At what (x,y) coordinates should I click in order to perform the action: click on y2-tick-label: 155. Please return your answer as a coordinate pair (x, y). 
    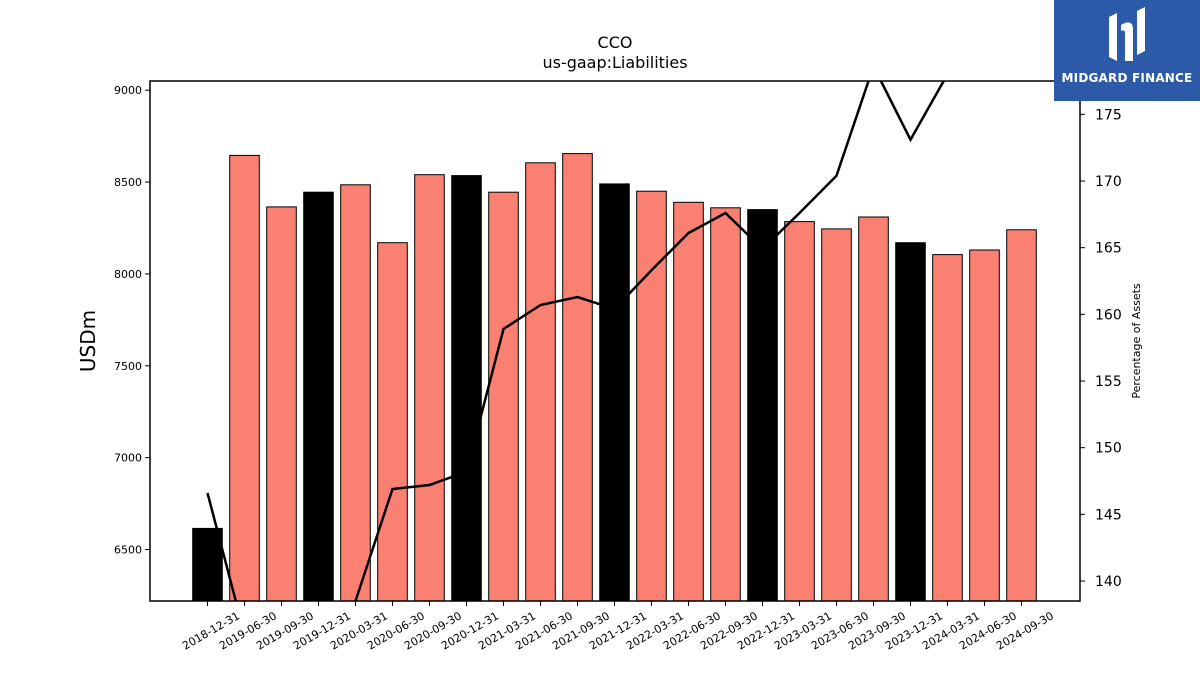
    Looking at the image, I should click on (1108, 382).